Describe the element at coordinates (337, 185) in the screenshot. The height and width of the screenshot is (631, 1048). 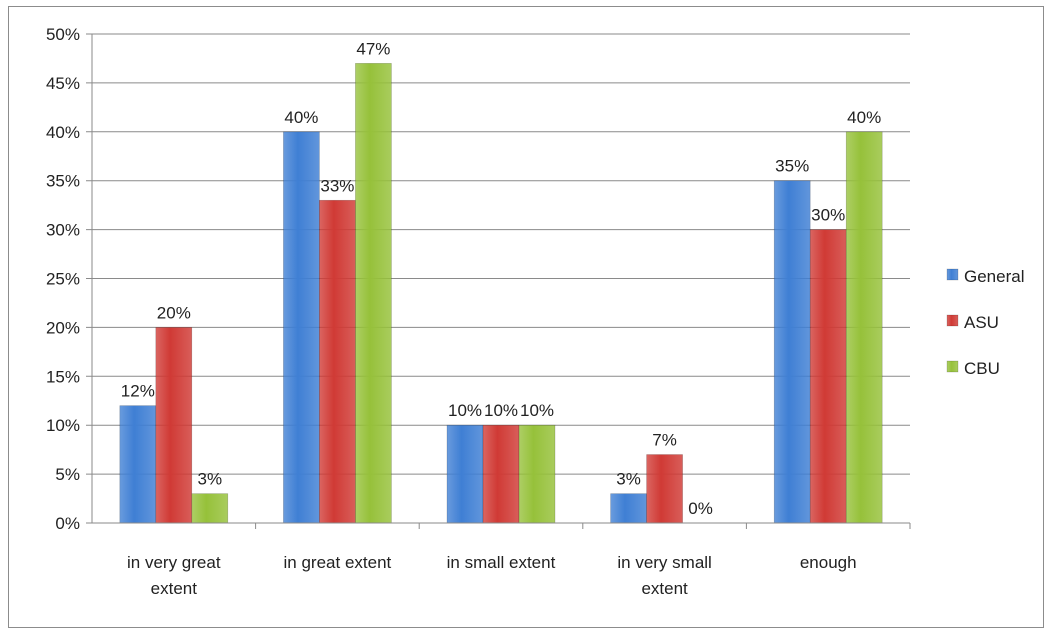
I see `data-label: 33%` at that location.